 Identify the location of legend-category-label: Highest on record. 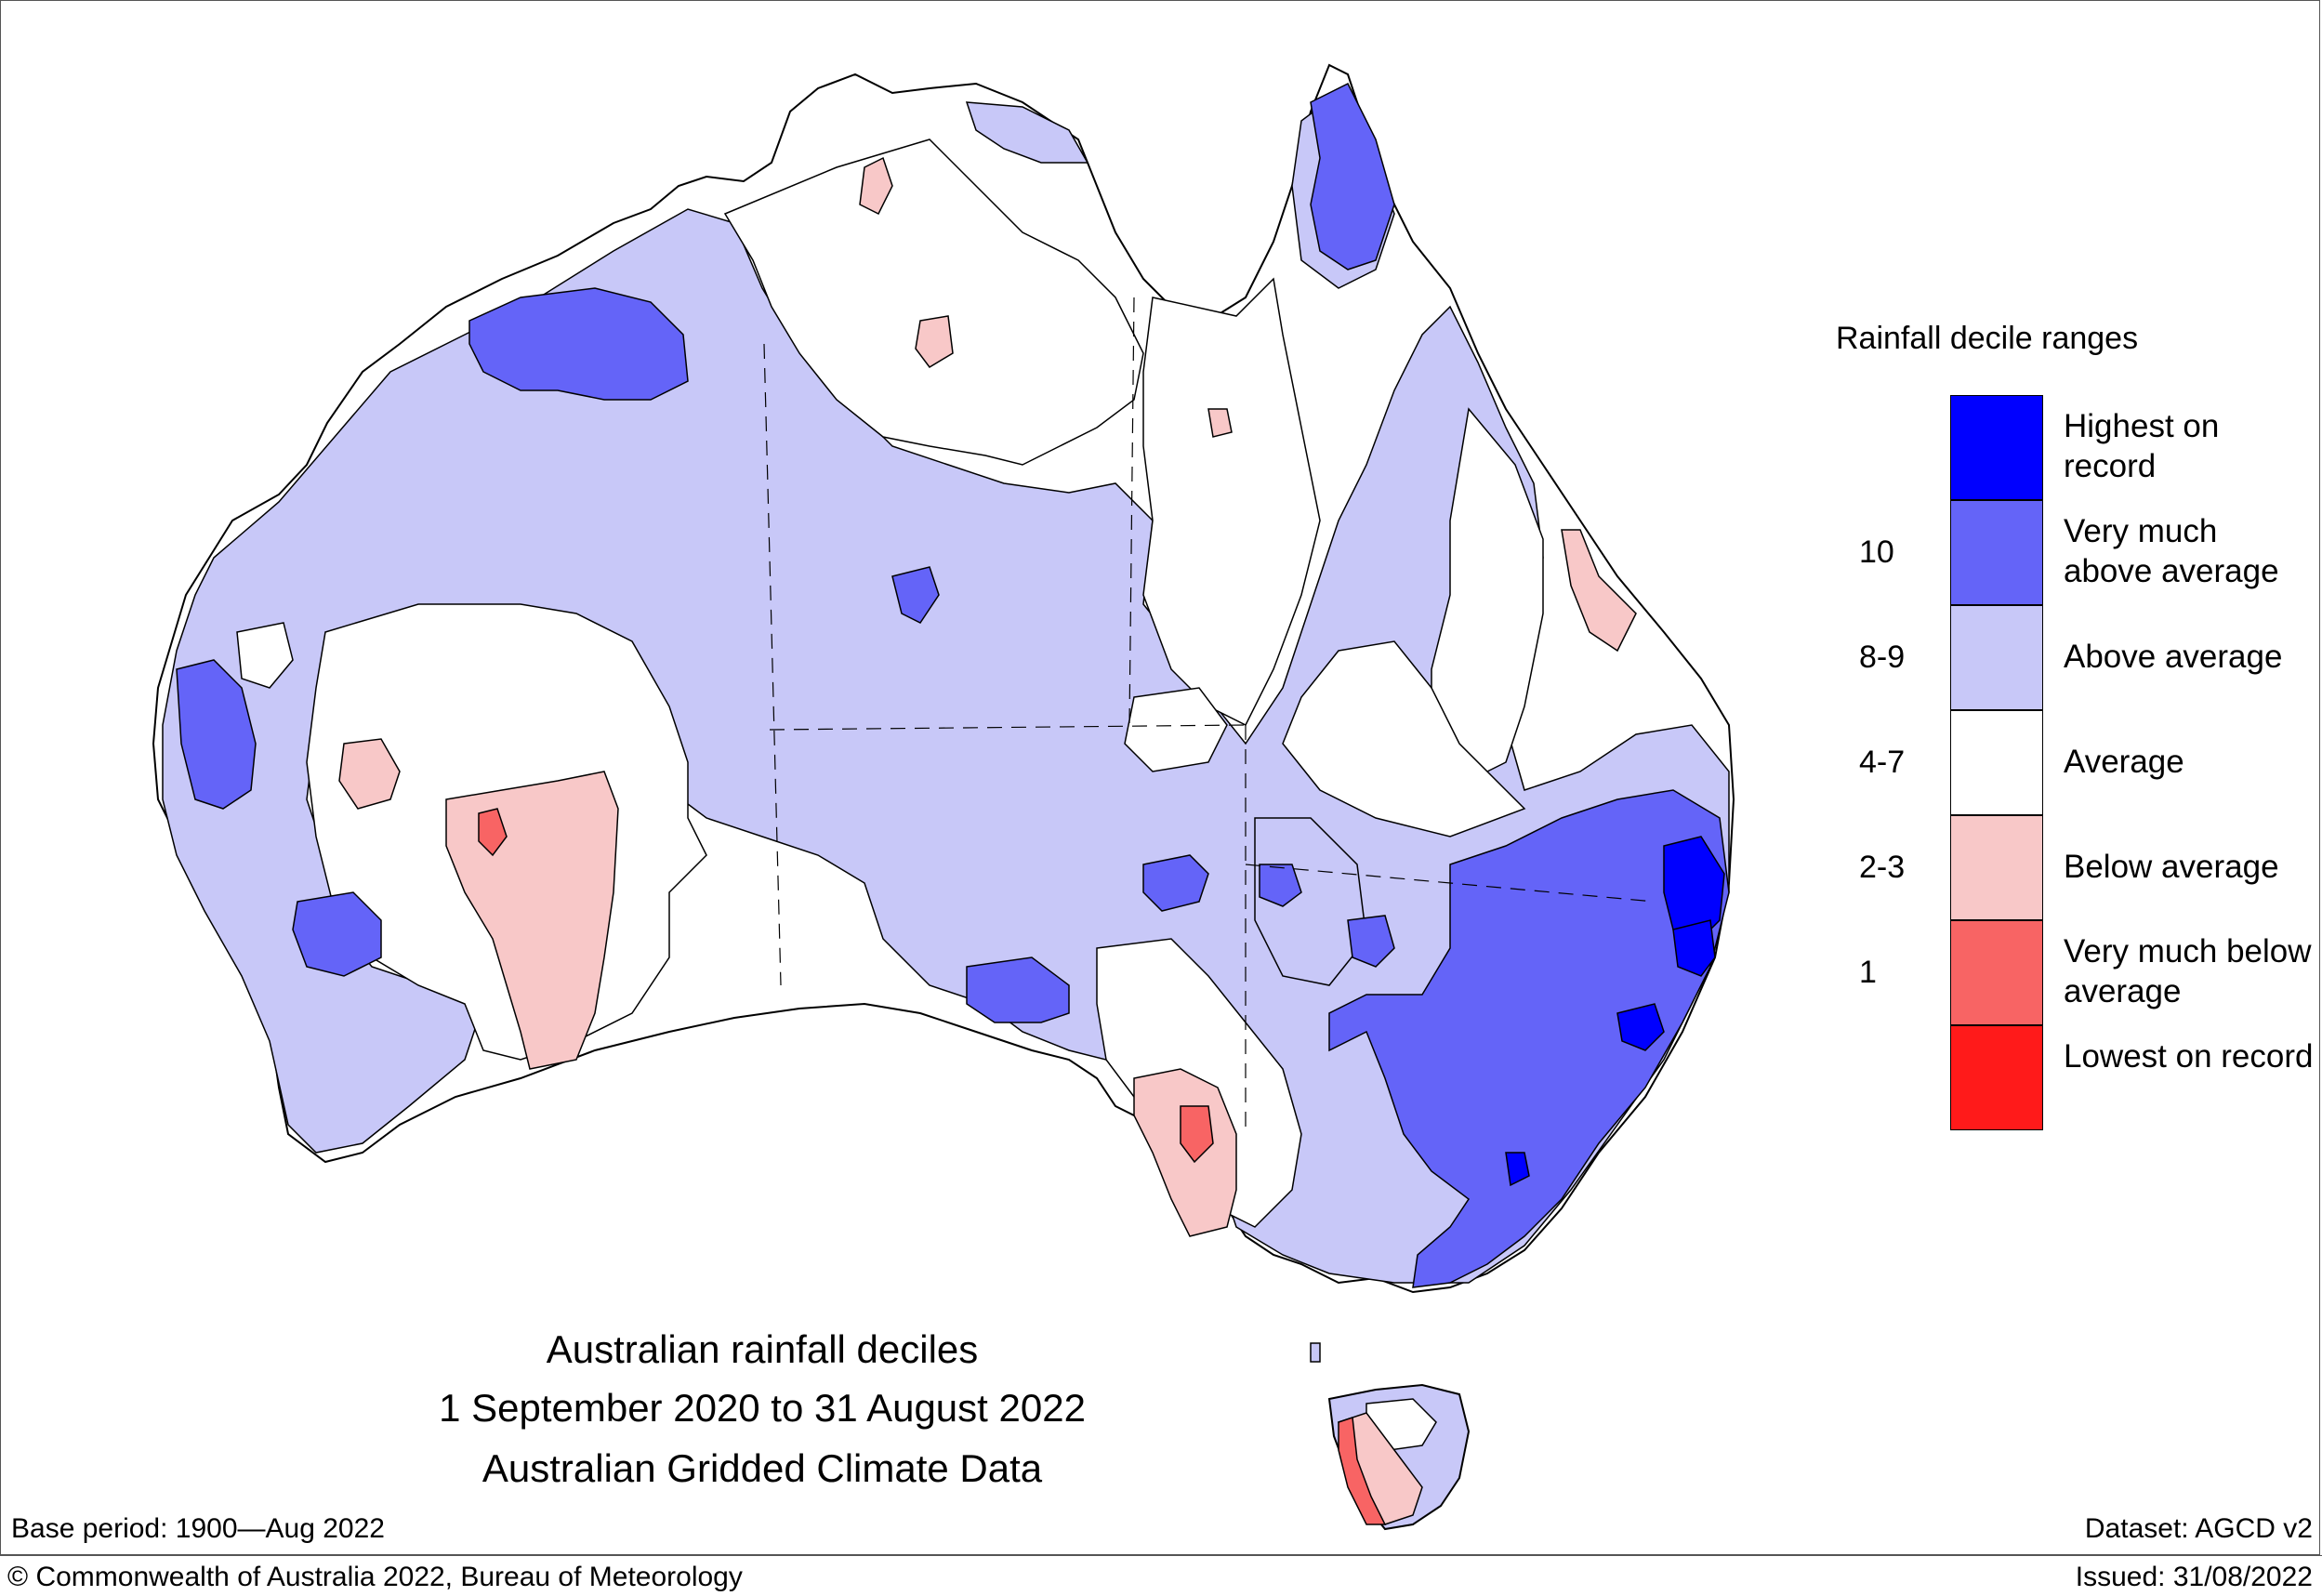
(2142, 446).